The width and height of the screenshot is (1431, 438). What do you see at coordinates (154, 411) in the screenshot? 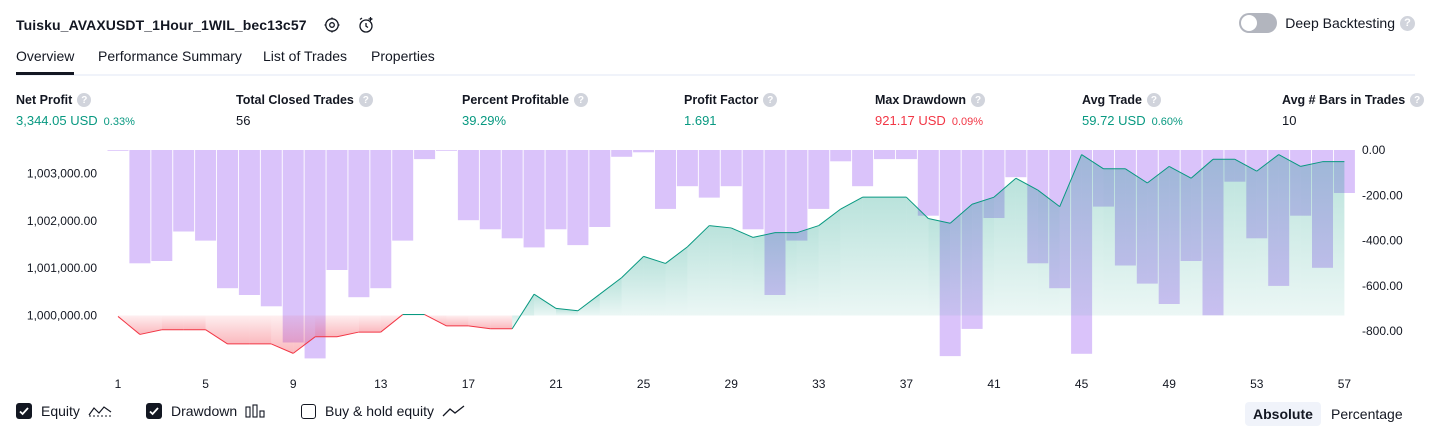
I see `drawdown-checkbox` at bounding box center [154, 411].